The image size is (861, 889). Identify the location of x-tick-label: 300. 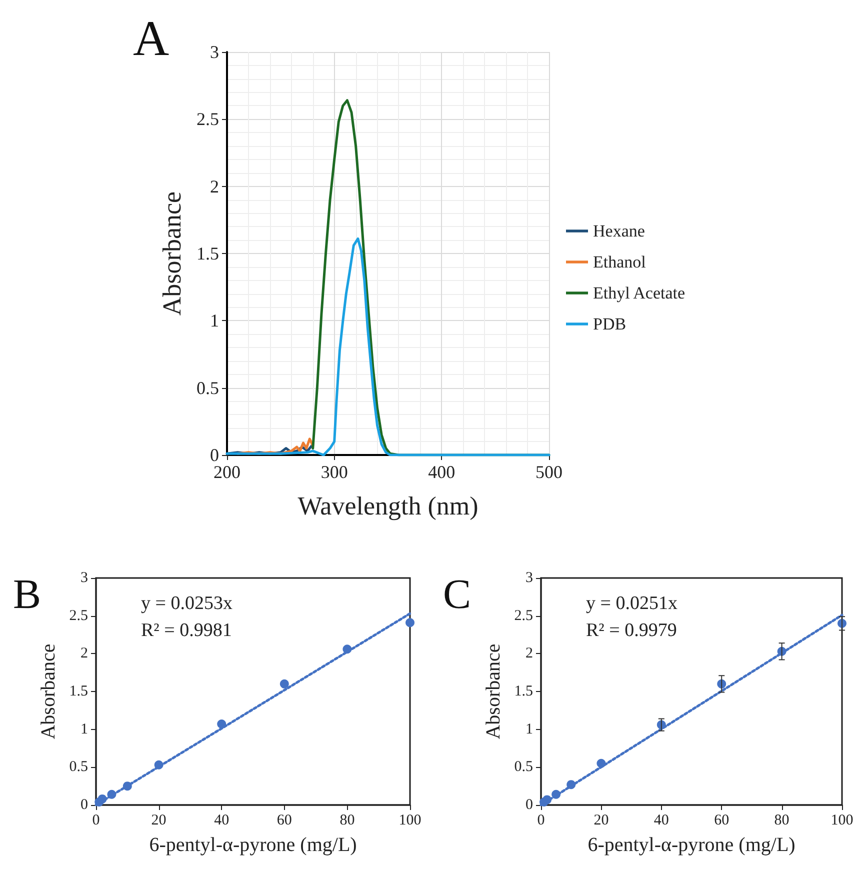
(334, 472).